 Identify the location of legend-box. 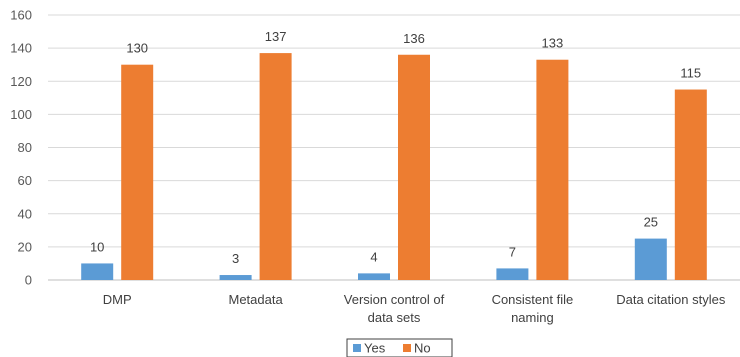
(399, 347).